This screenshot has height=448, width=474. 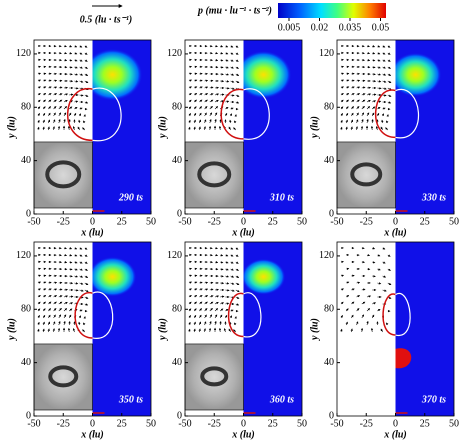 What do you see at coordinates (214, 376) in the screenshot?
I see `drop-image` at bounding box center [214, 376].